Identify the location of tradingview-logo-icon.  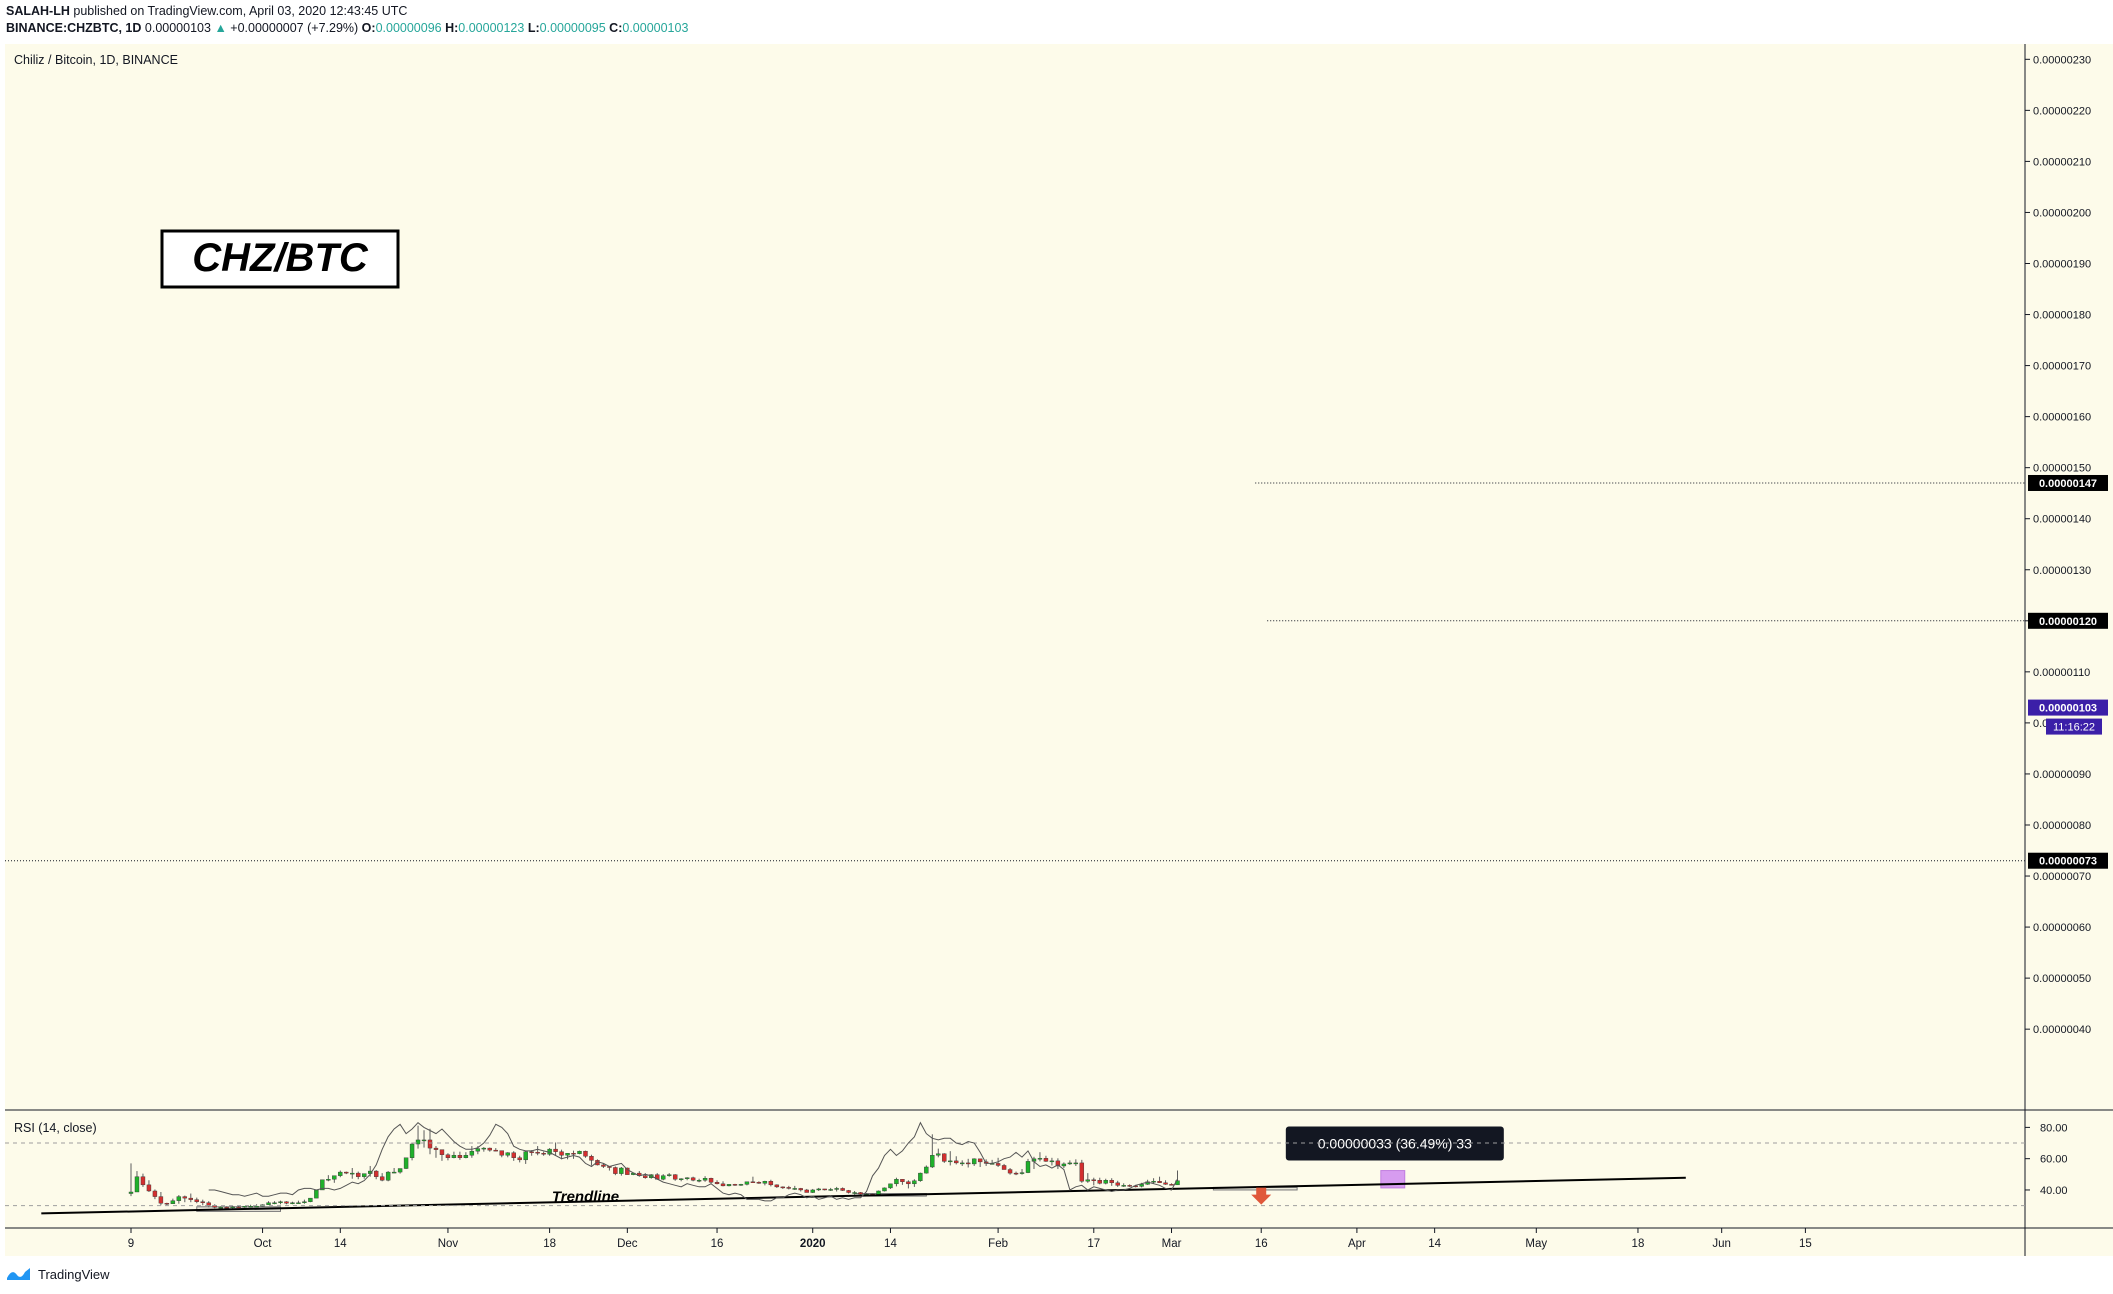
(18, 1274).